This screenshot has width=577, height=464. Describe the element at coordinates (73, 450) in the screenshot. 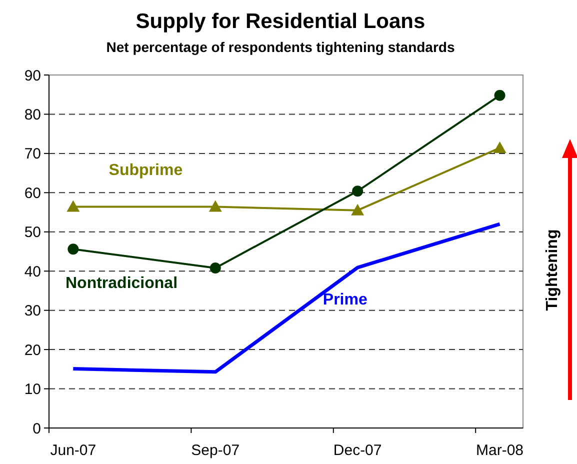

I see `x-tick-label: Jun-07` at that location.